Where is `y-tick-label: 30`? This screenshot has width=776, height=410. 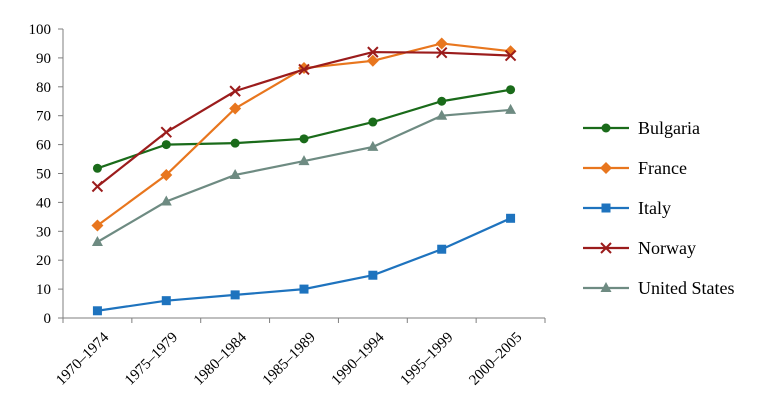 y-tick-label: 30 is located at coordinates (43, 232).